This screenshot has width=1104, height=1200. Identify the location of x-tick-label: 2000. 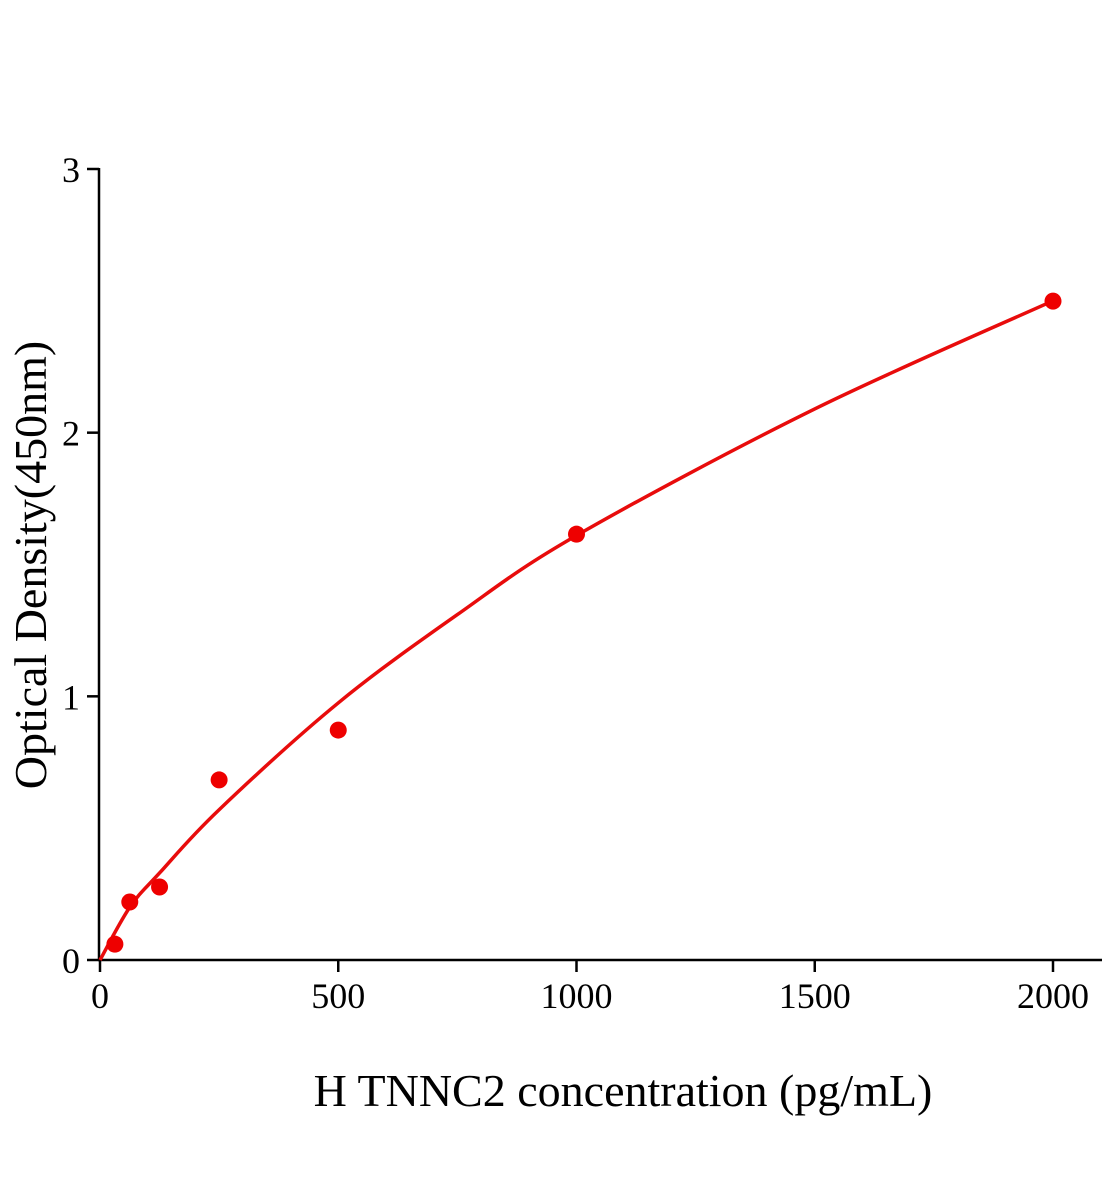
(1053, 996).